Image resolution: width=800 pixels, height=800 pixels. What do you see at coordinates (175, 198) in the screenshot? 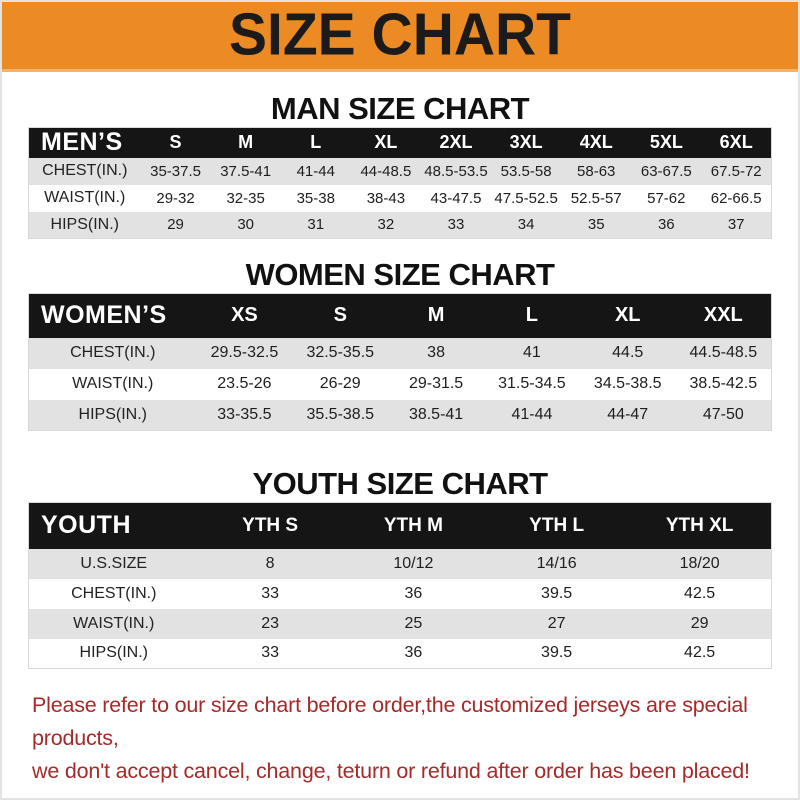
I see `size-value-cell: 29-32` at bounding box center [175, 198].